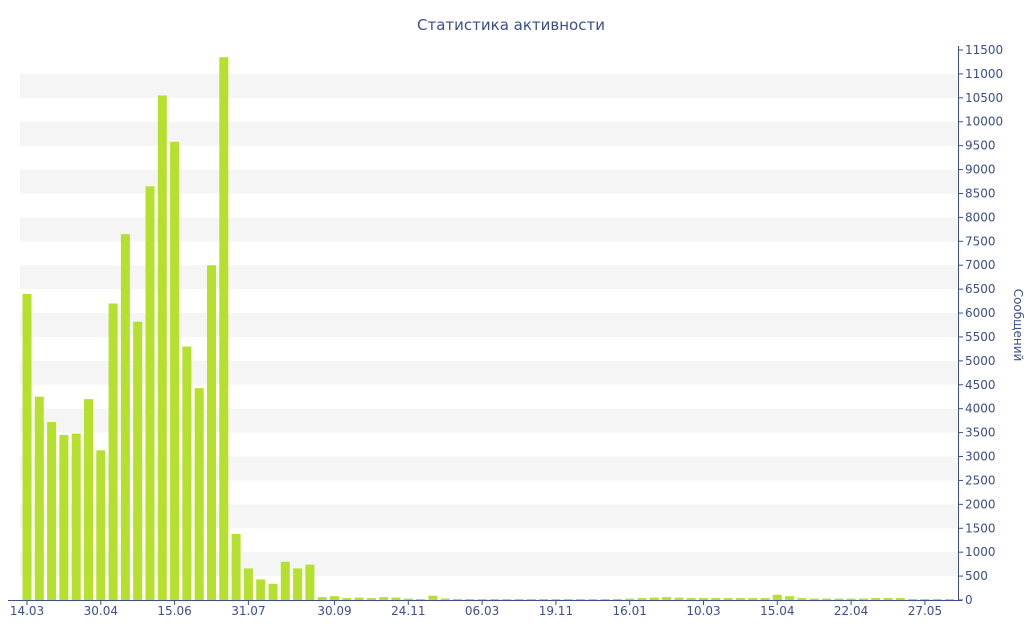 The image size is (1024, 640). I want to click on chart-title: Статистика активности, so click(511, 25).